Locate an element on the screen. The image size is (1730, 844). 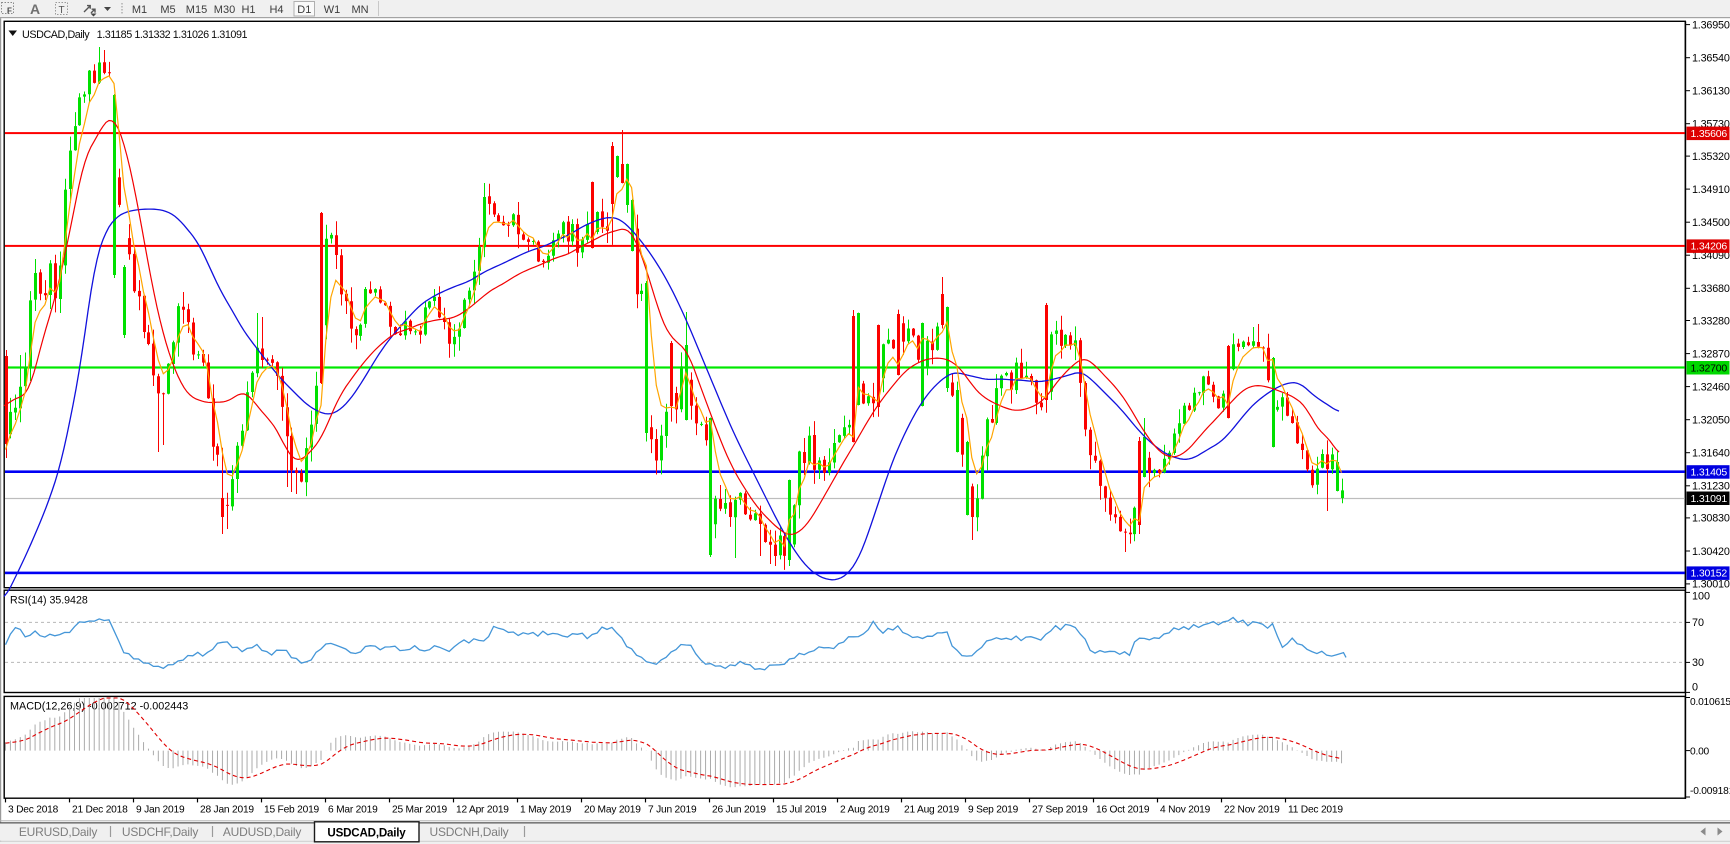
svg-text: 1.33280 is located at coordinates (1711, 321).